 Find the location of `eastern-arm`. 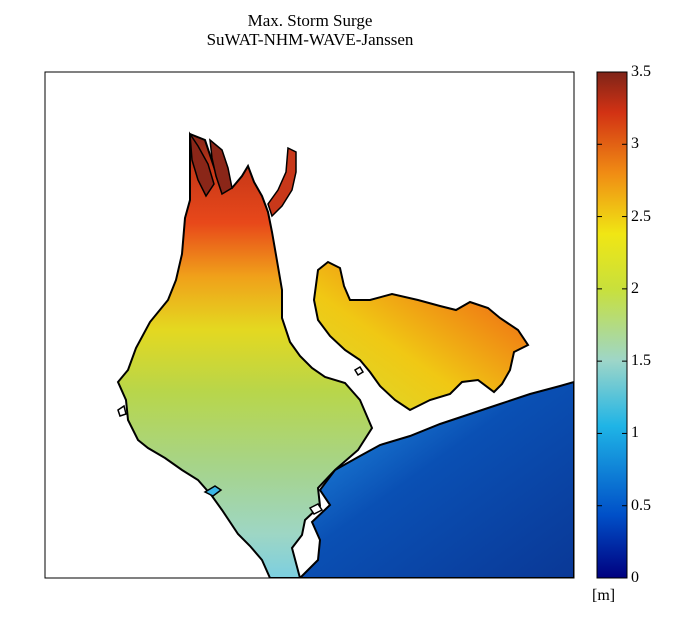

eastern-arm is located at coordinates (421, 336).